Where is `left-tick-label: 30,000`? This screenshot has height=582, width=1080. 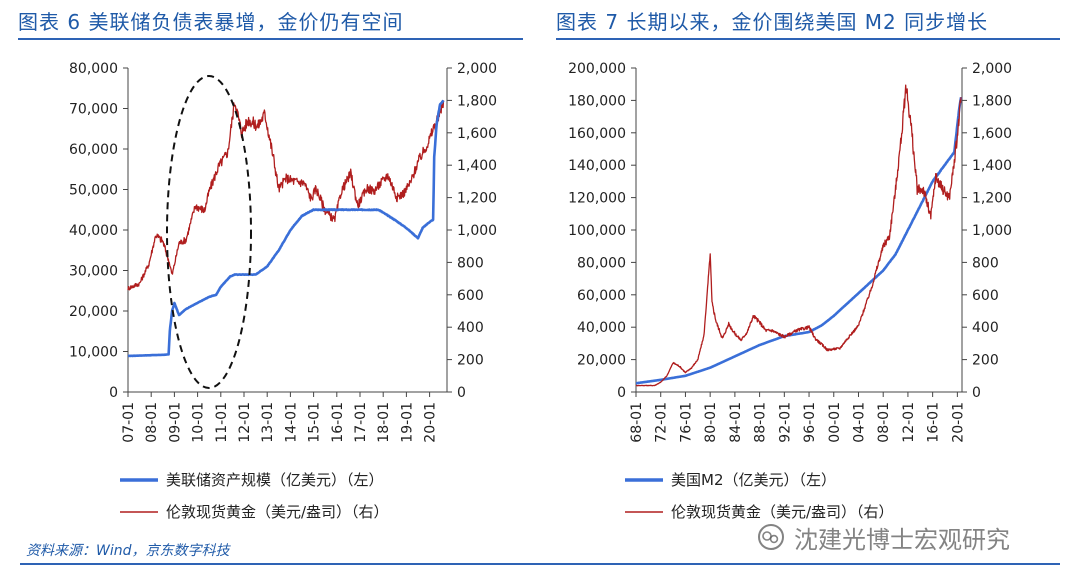 left-tick-label: 30,000 is located at coordinates (93, 272).